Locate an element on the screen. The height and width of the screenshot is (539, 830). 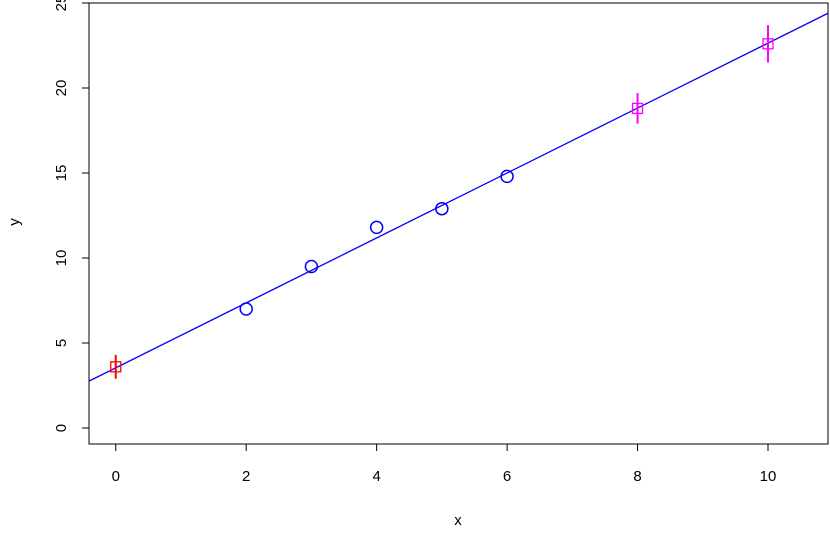
x-tick-label: 6 is located at coordinates (507, 476).